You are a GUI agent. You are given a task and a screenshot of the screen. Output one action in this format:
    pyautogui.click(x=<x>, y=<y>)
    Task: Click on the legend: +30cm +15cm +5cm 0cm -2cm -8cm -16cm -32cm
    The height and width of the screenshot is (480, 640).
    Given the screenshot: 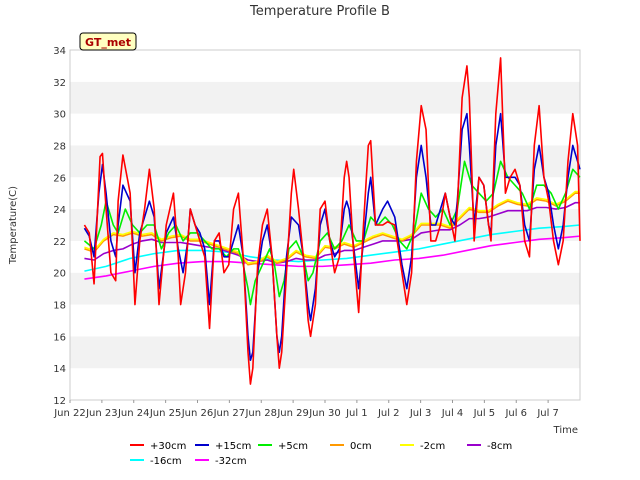 What is the action you would take?
    pyautogui.click(x=321, y=454)
    